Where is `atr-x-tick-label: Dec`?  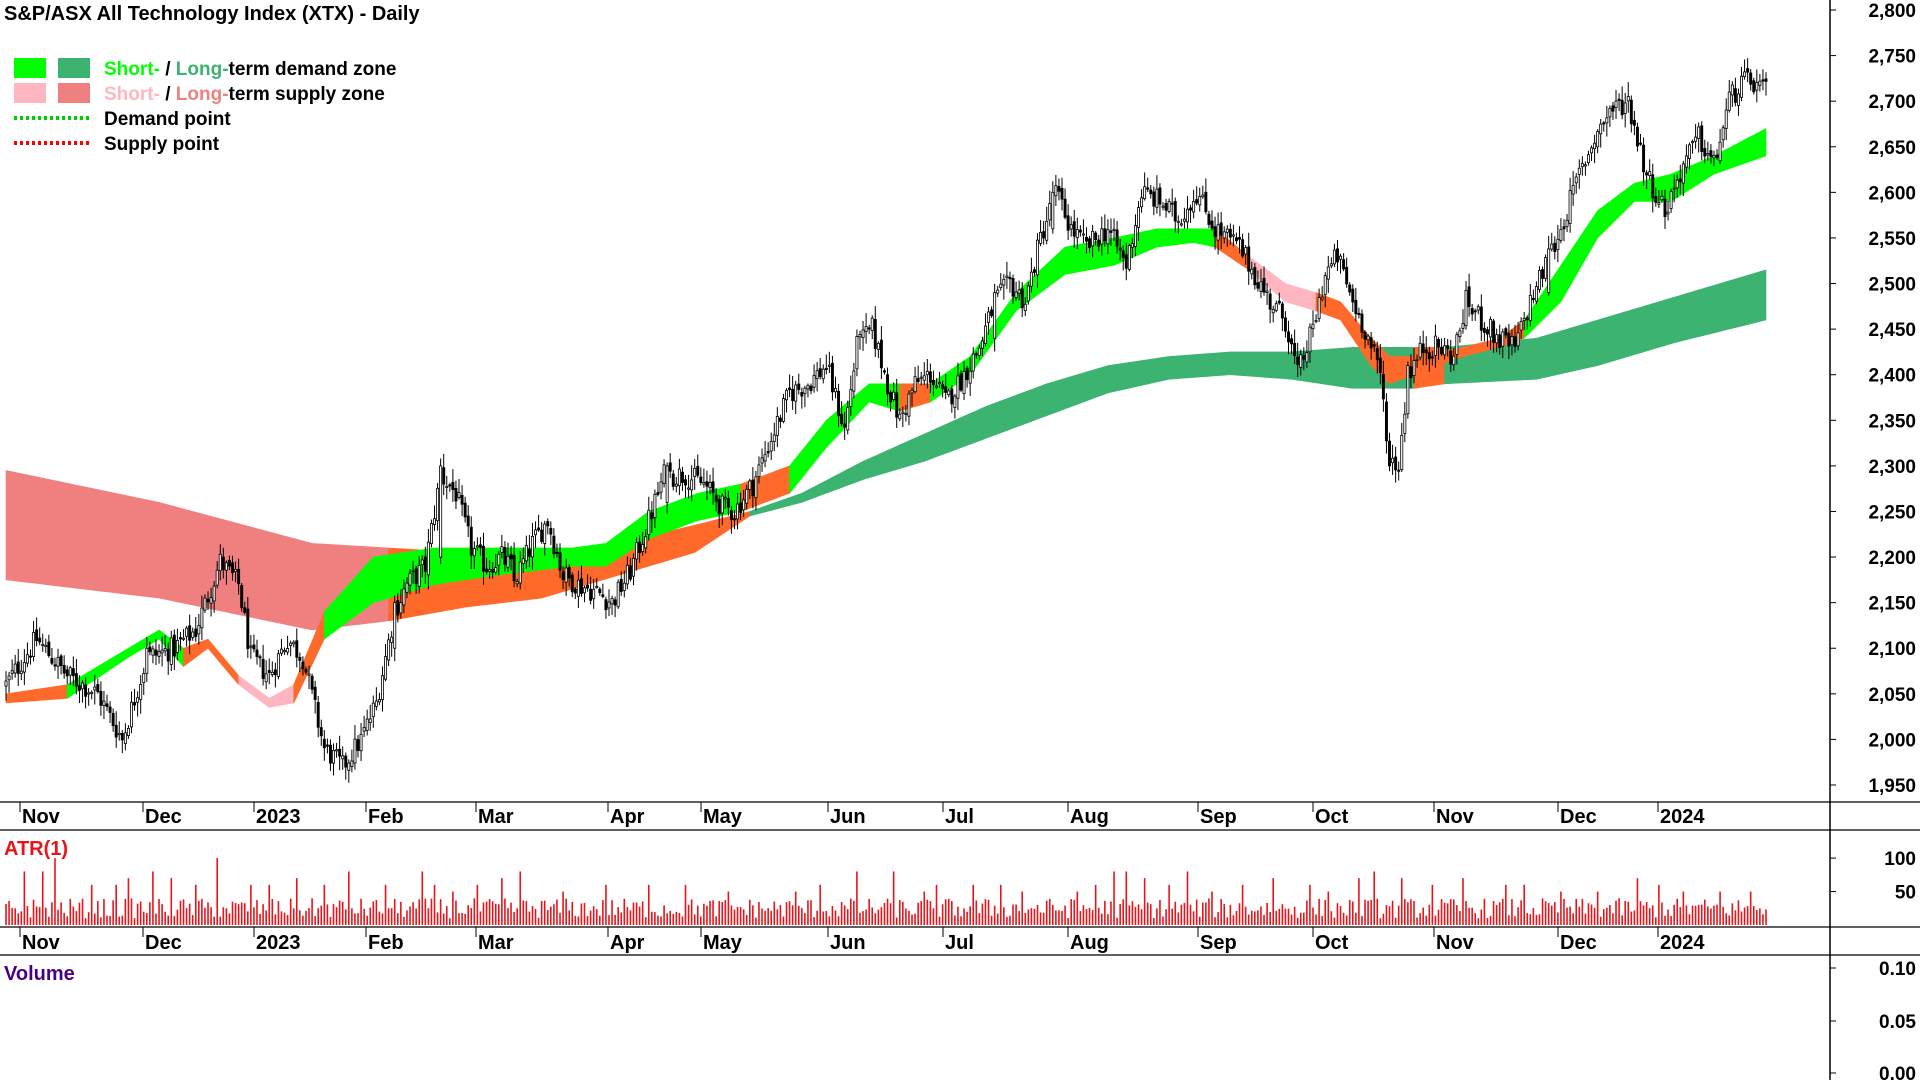
atr-x-tick-label: Dec is located at coordinates (163, 943).